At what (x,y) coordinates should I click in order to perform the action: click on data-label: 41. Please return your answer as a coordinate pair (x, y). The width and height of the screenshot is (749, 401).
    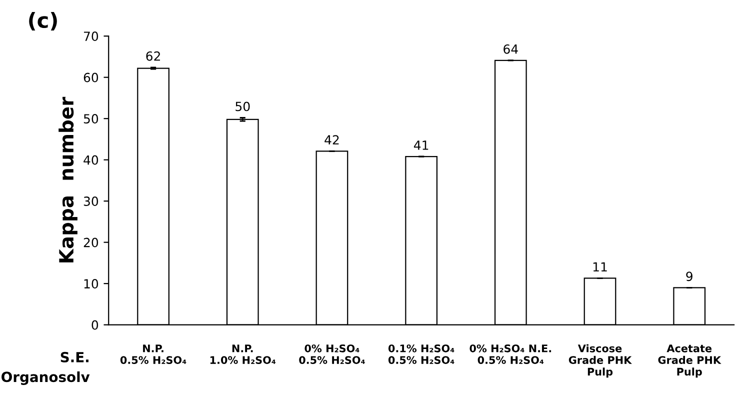
    Looking at the image, I should click on (421, 145).